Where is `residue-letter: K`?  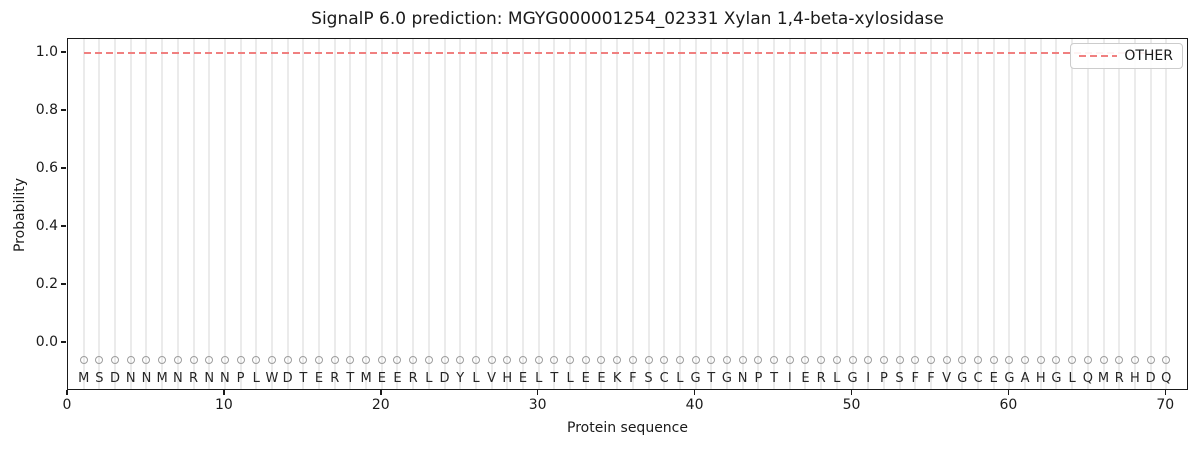 residue-letter: K is located at coordinates (617, 378).